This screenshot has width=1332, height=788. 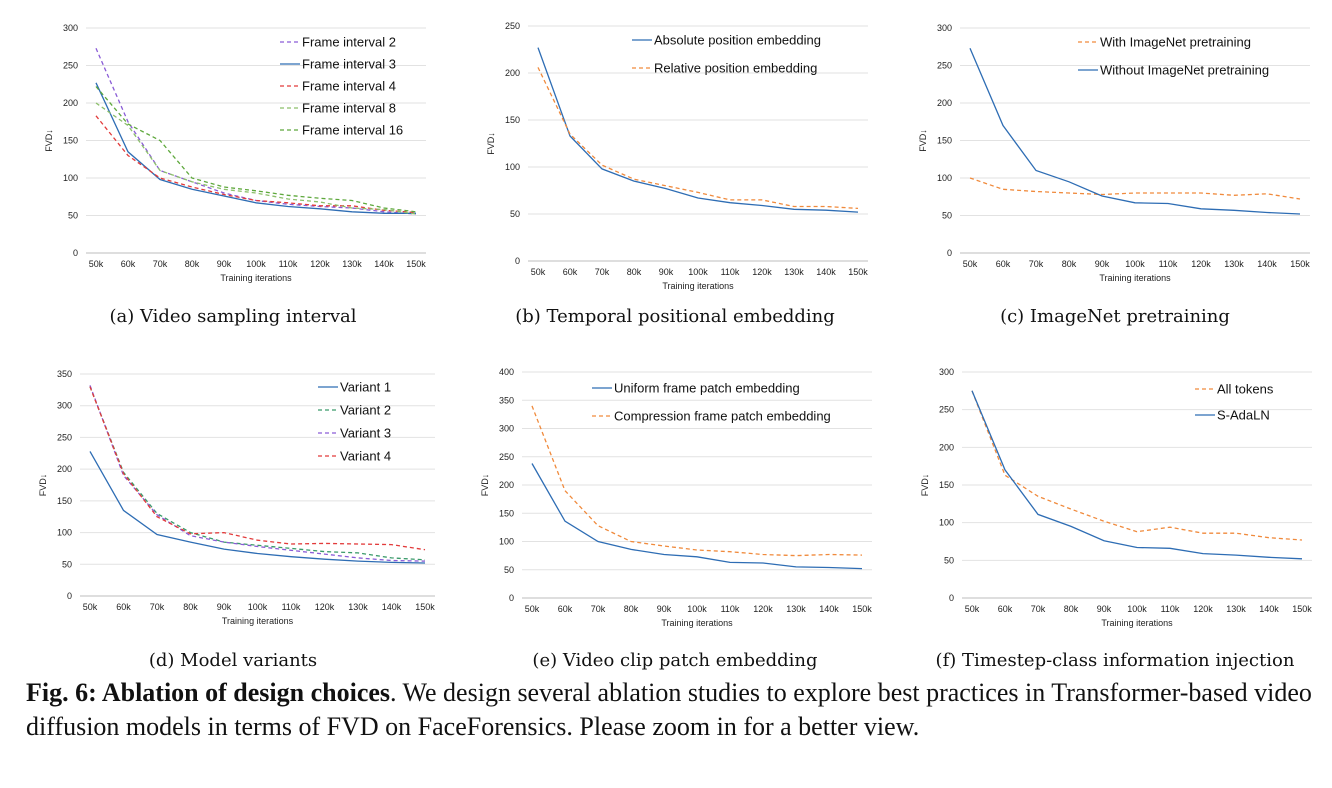 What do you see at coordinates (675, 660) in the screenshot?
I see `subfigure-caption: (e) Video clip patch embedding` at bounding box center [675, 660].